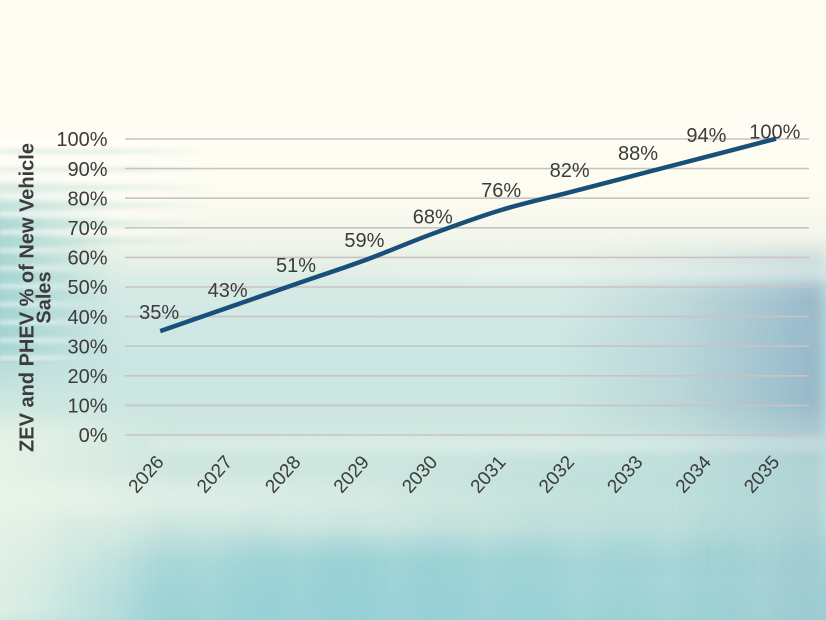  What do you see at coordinates (762, 474) in the screenshot?
I see `svg-text: 2035` at bounding box center [762, 474].